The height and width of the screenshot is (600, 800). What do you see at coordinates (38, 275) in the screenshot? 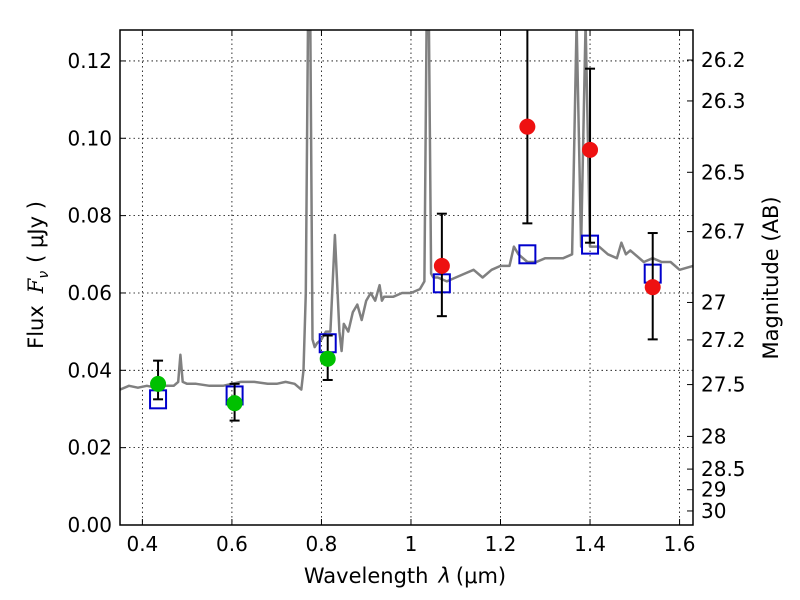
I see `y-axis-label: FluxFν( μJy )` at bounding box center [38, 275].